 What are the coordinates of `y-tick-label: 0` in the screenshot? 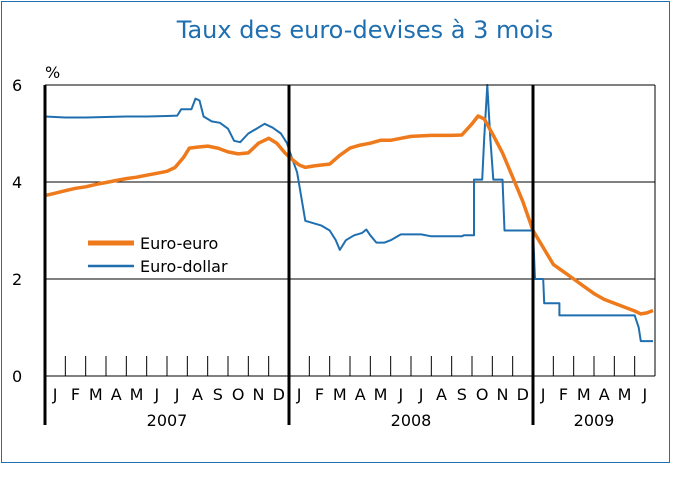 It's located at (17, 376).